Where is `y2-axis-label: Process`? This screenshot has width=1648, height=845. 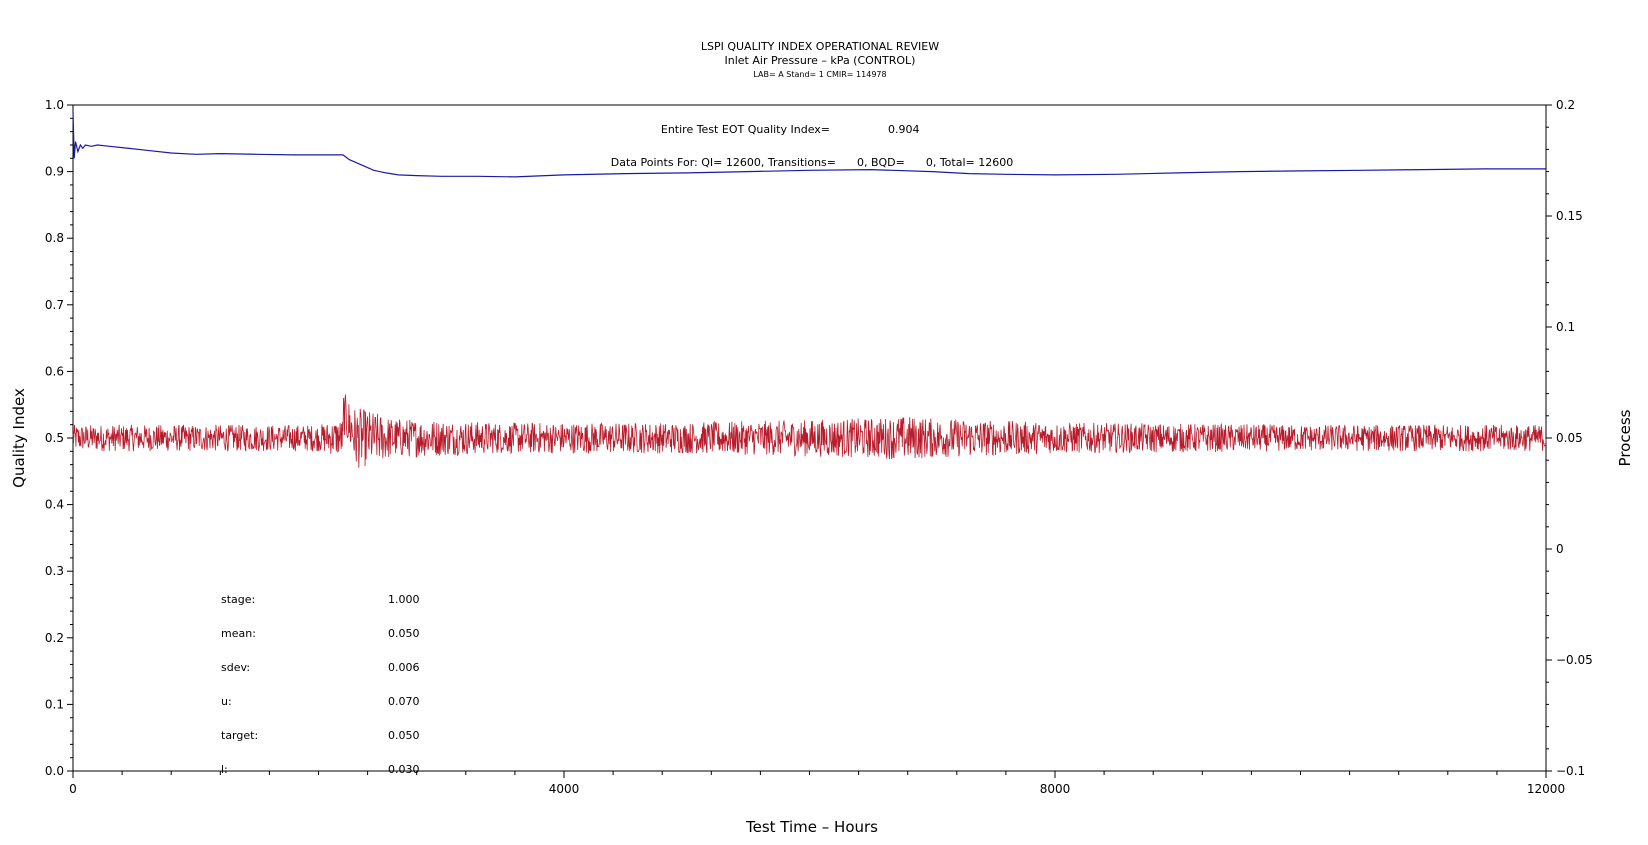
y2-axis-label: Process is located at coordinates (1625, 437).